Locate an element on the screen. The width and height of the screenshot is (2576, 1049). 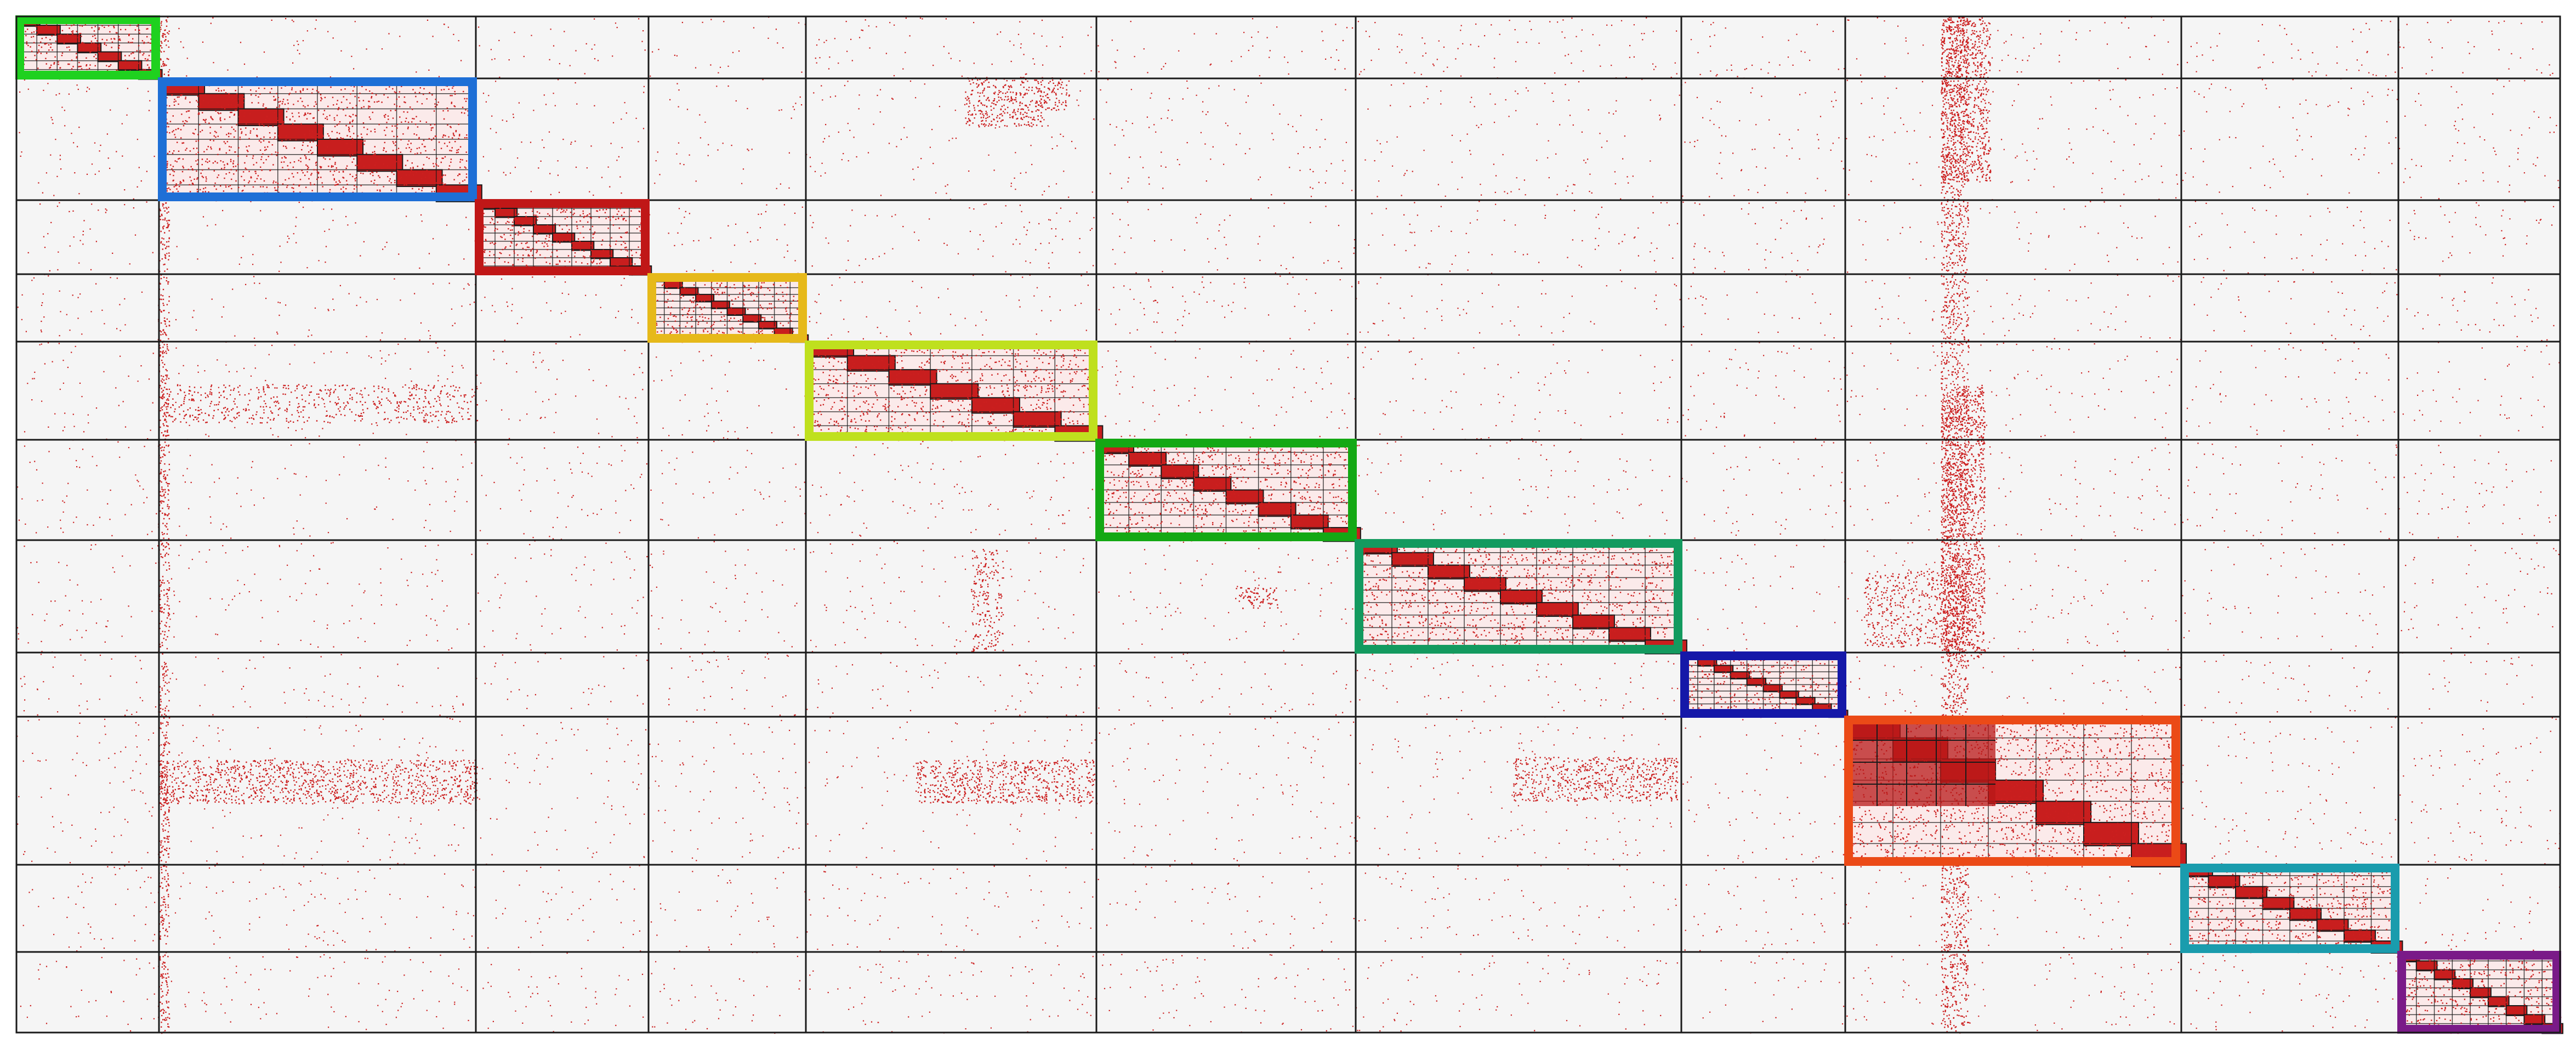
cluster-4-outline is located at coordinates (727, 308).